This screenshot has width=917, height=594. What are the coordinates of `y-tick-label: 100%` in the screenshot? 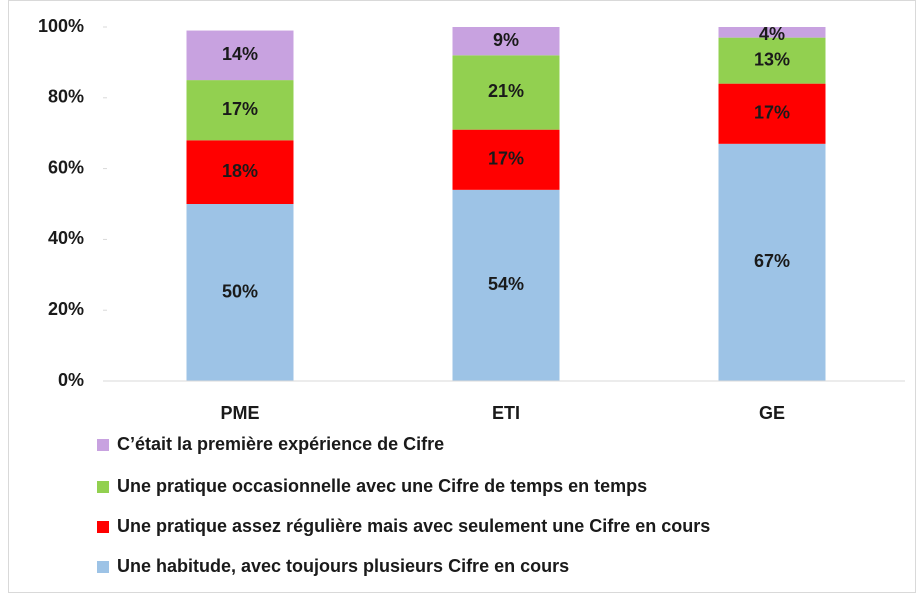 It's located at (61, 26).